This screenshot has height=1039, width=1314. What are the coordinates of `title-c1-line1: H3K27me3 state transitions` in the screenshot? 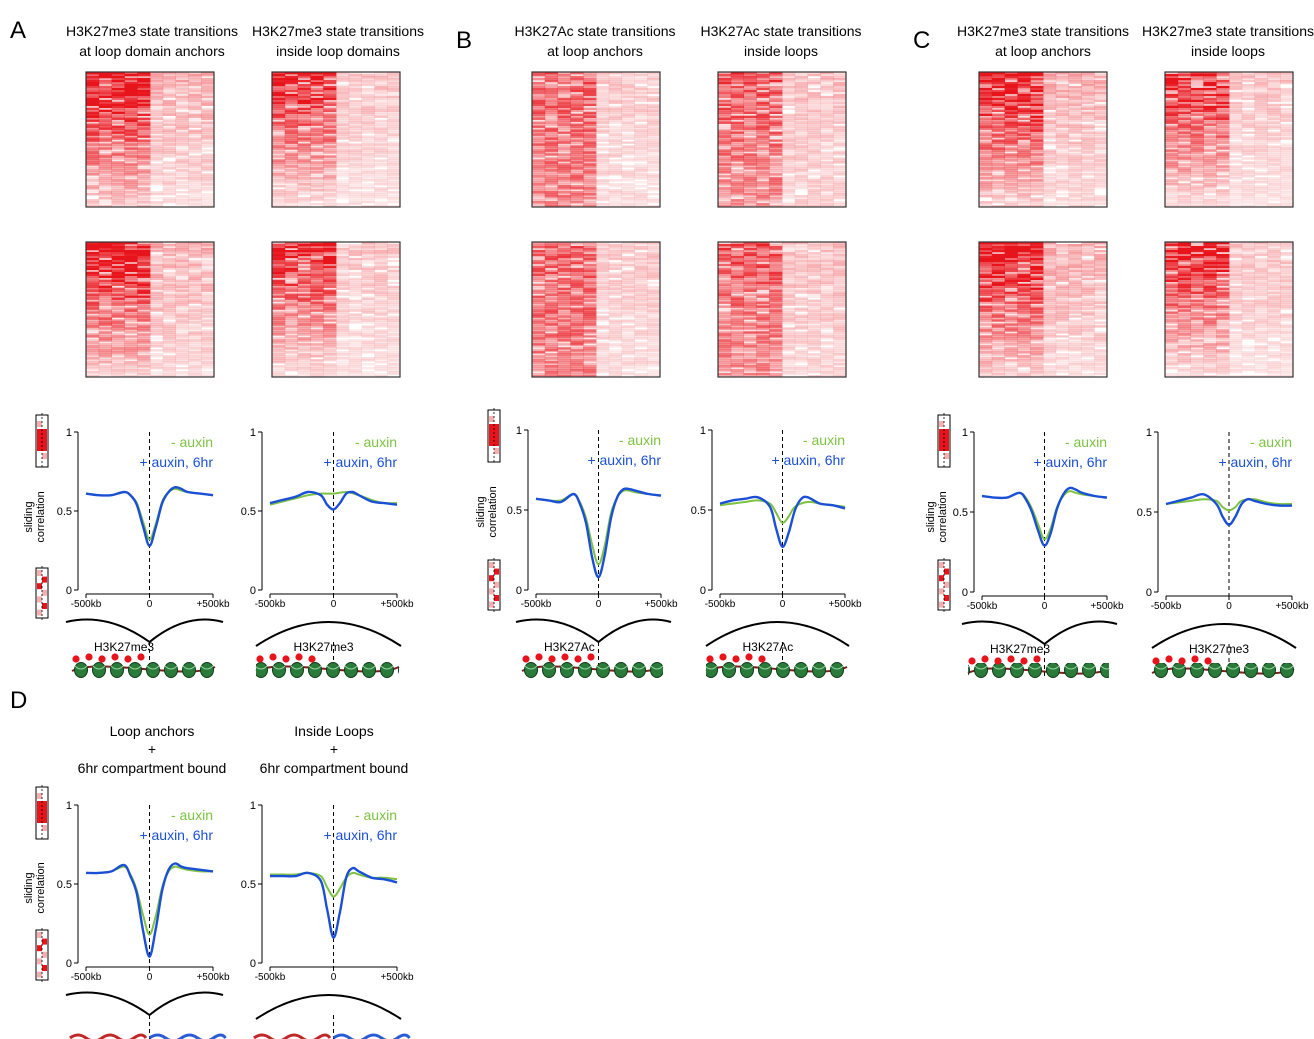 It's located at (1043, 31).